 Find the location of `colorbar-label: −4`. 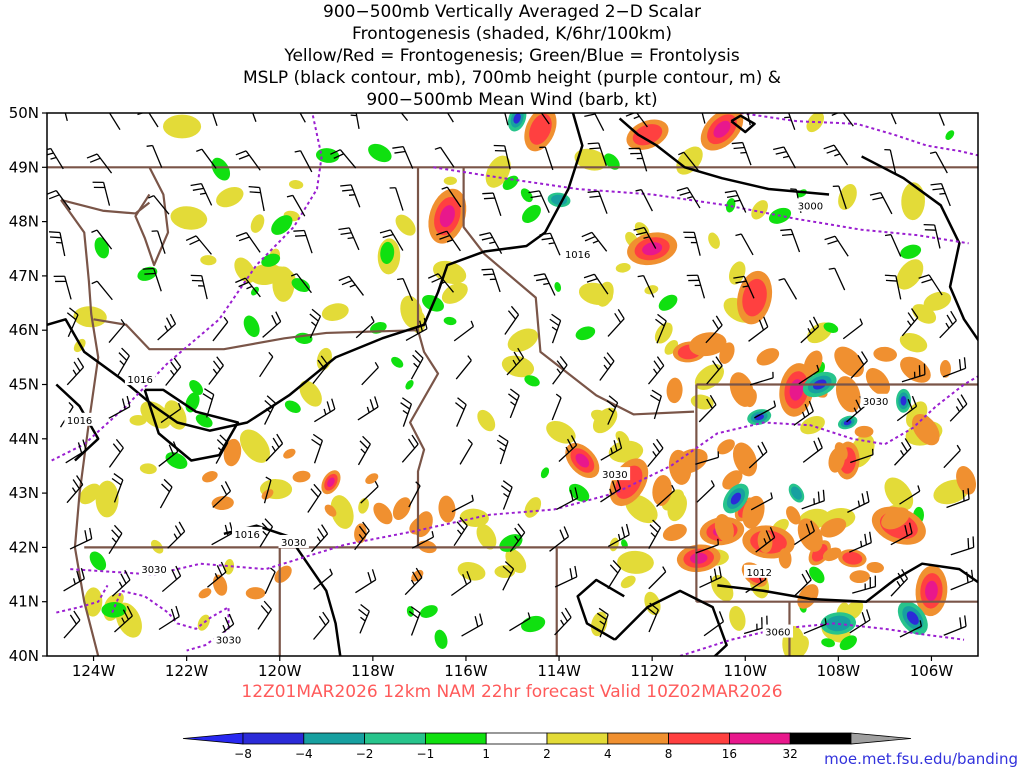

colorbar-label: −4 is located at coordinates (304, 754).